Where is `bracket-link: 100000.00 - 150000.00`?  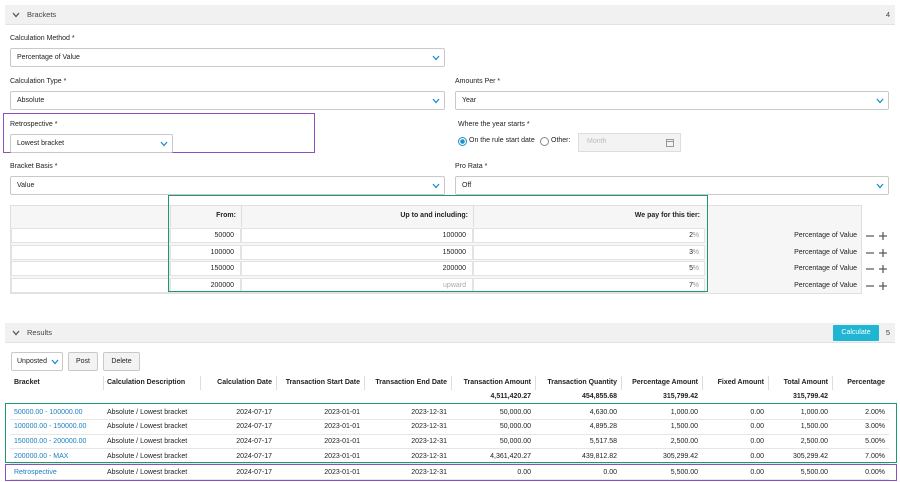
bracket-link: 100000.00 - 150000.00 is located at coordinates (50, 427).